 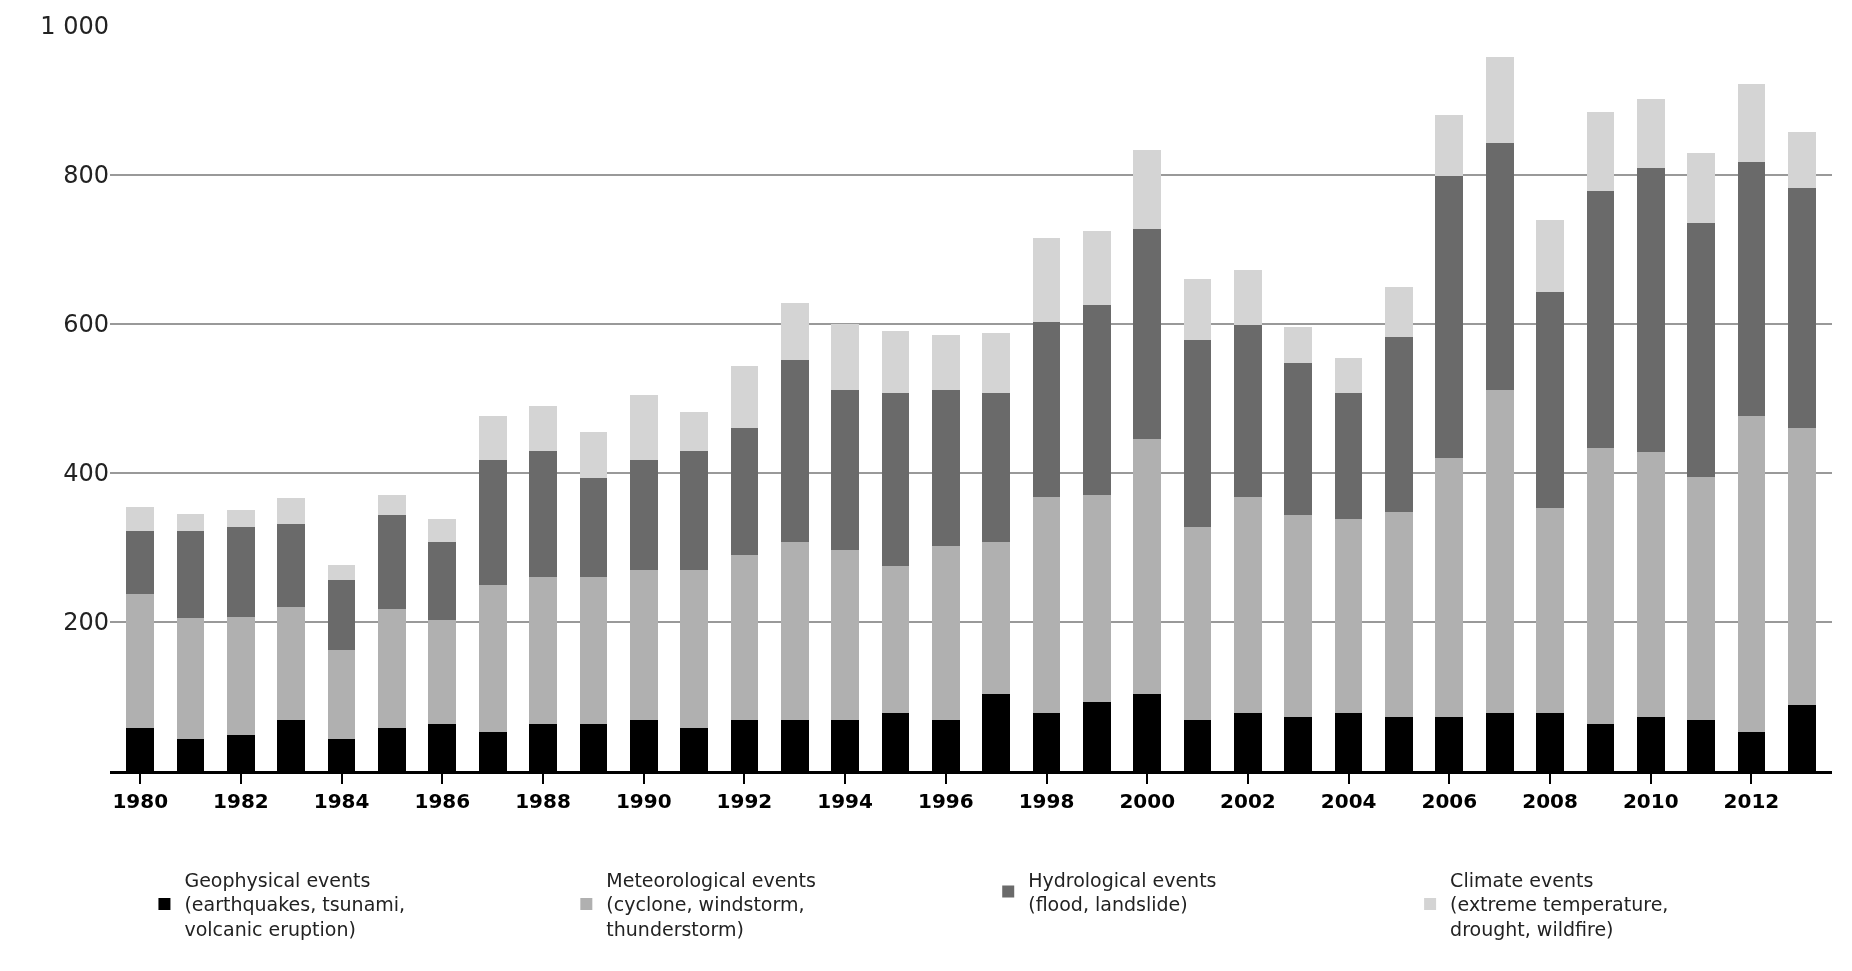 What do you see at coordinates (1550, 801) in the screenshot?
I see `x-tick-label: 2008` at bounding box center [1550, 801].